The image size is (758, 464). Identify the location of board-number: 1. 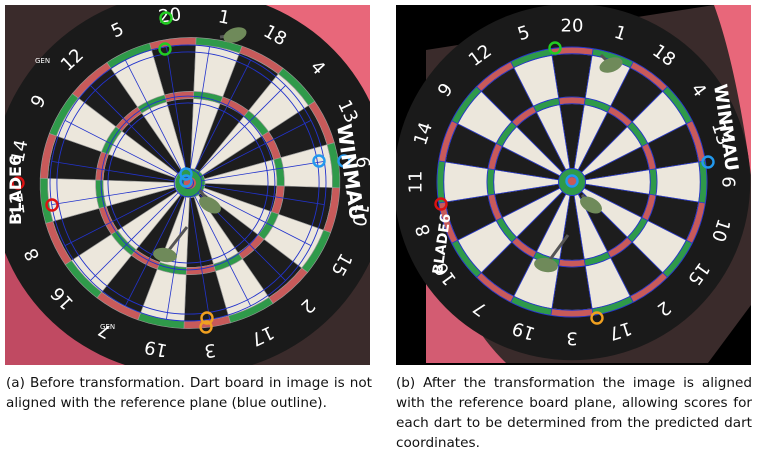
(223, 17).